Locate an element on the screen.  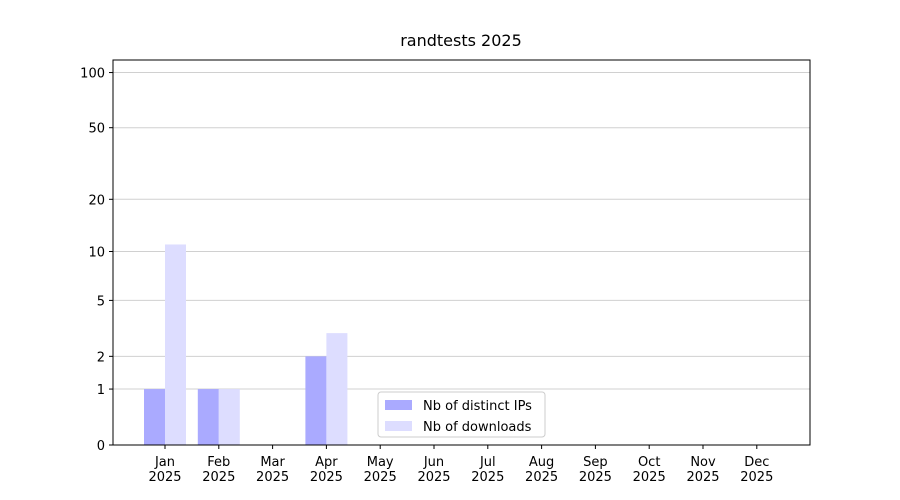
legend-label: Nb of downloads is located at coordinates (477, 427).